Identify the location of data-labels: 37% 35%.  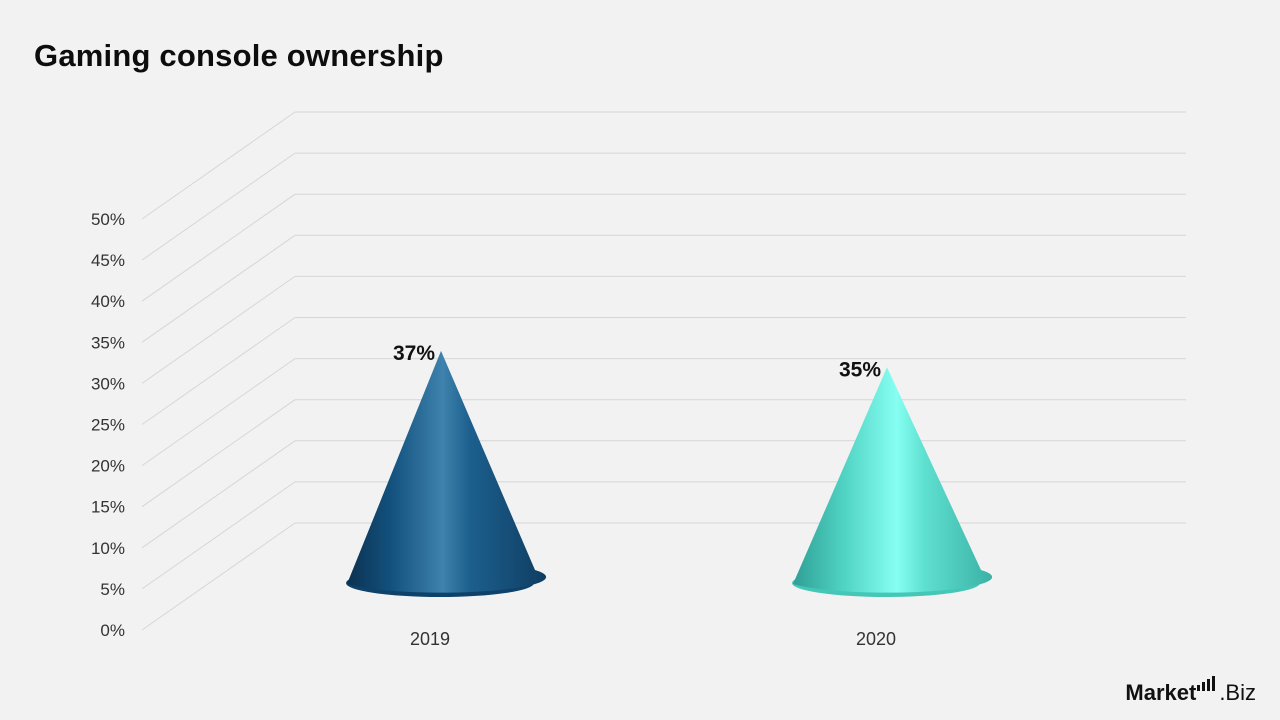
(637, 361).